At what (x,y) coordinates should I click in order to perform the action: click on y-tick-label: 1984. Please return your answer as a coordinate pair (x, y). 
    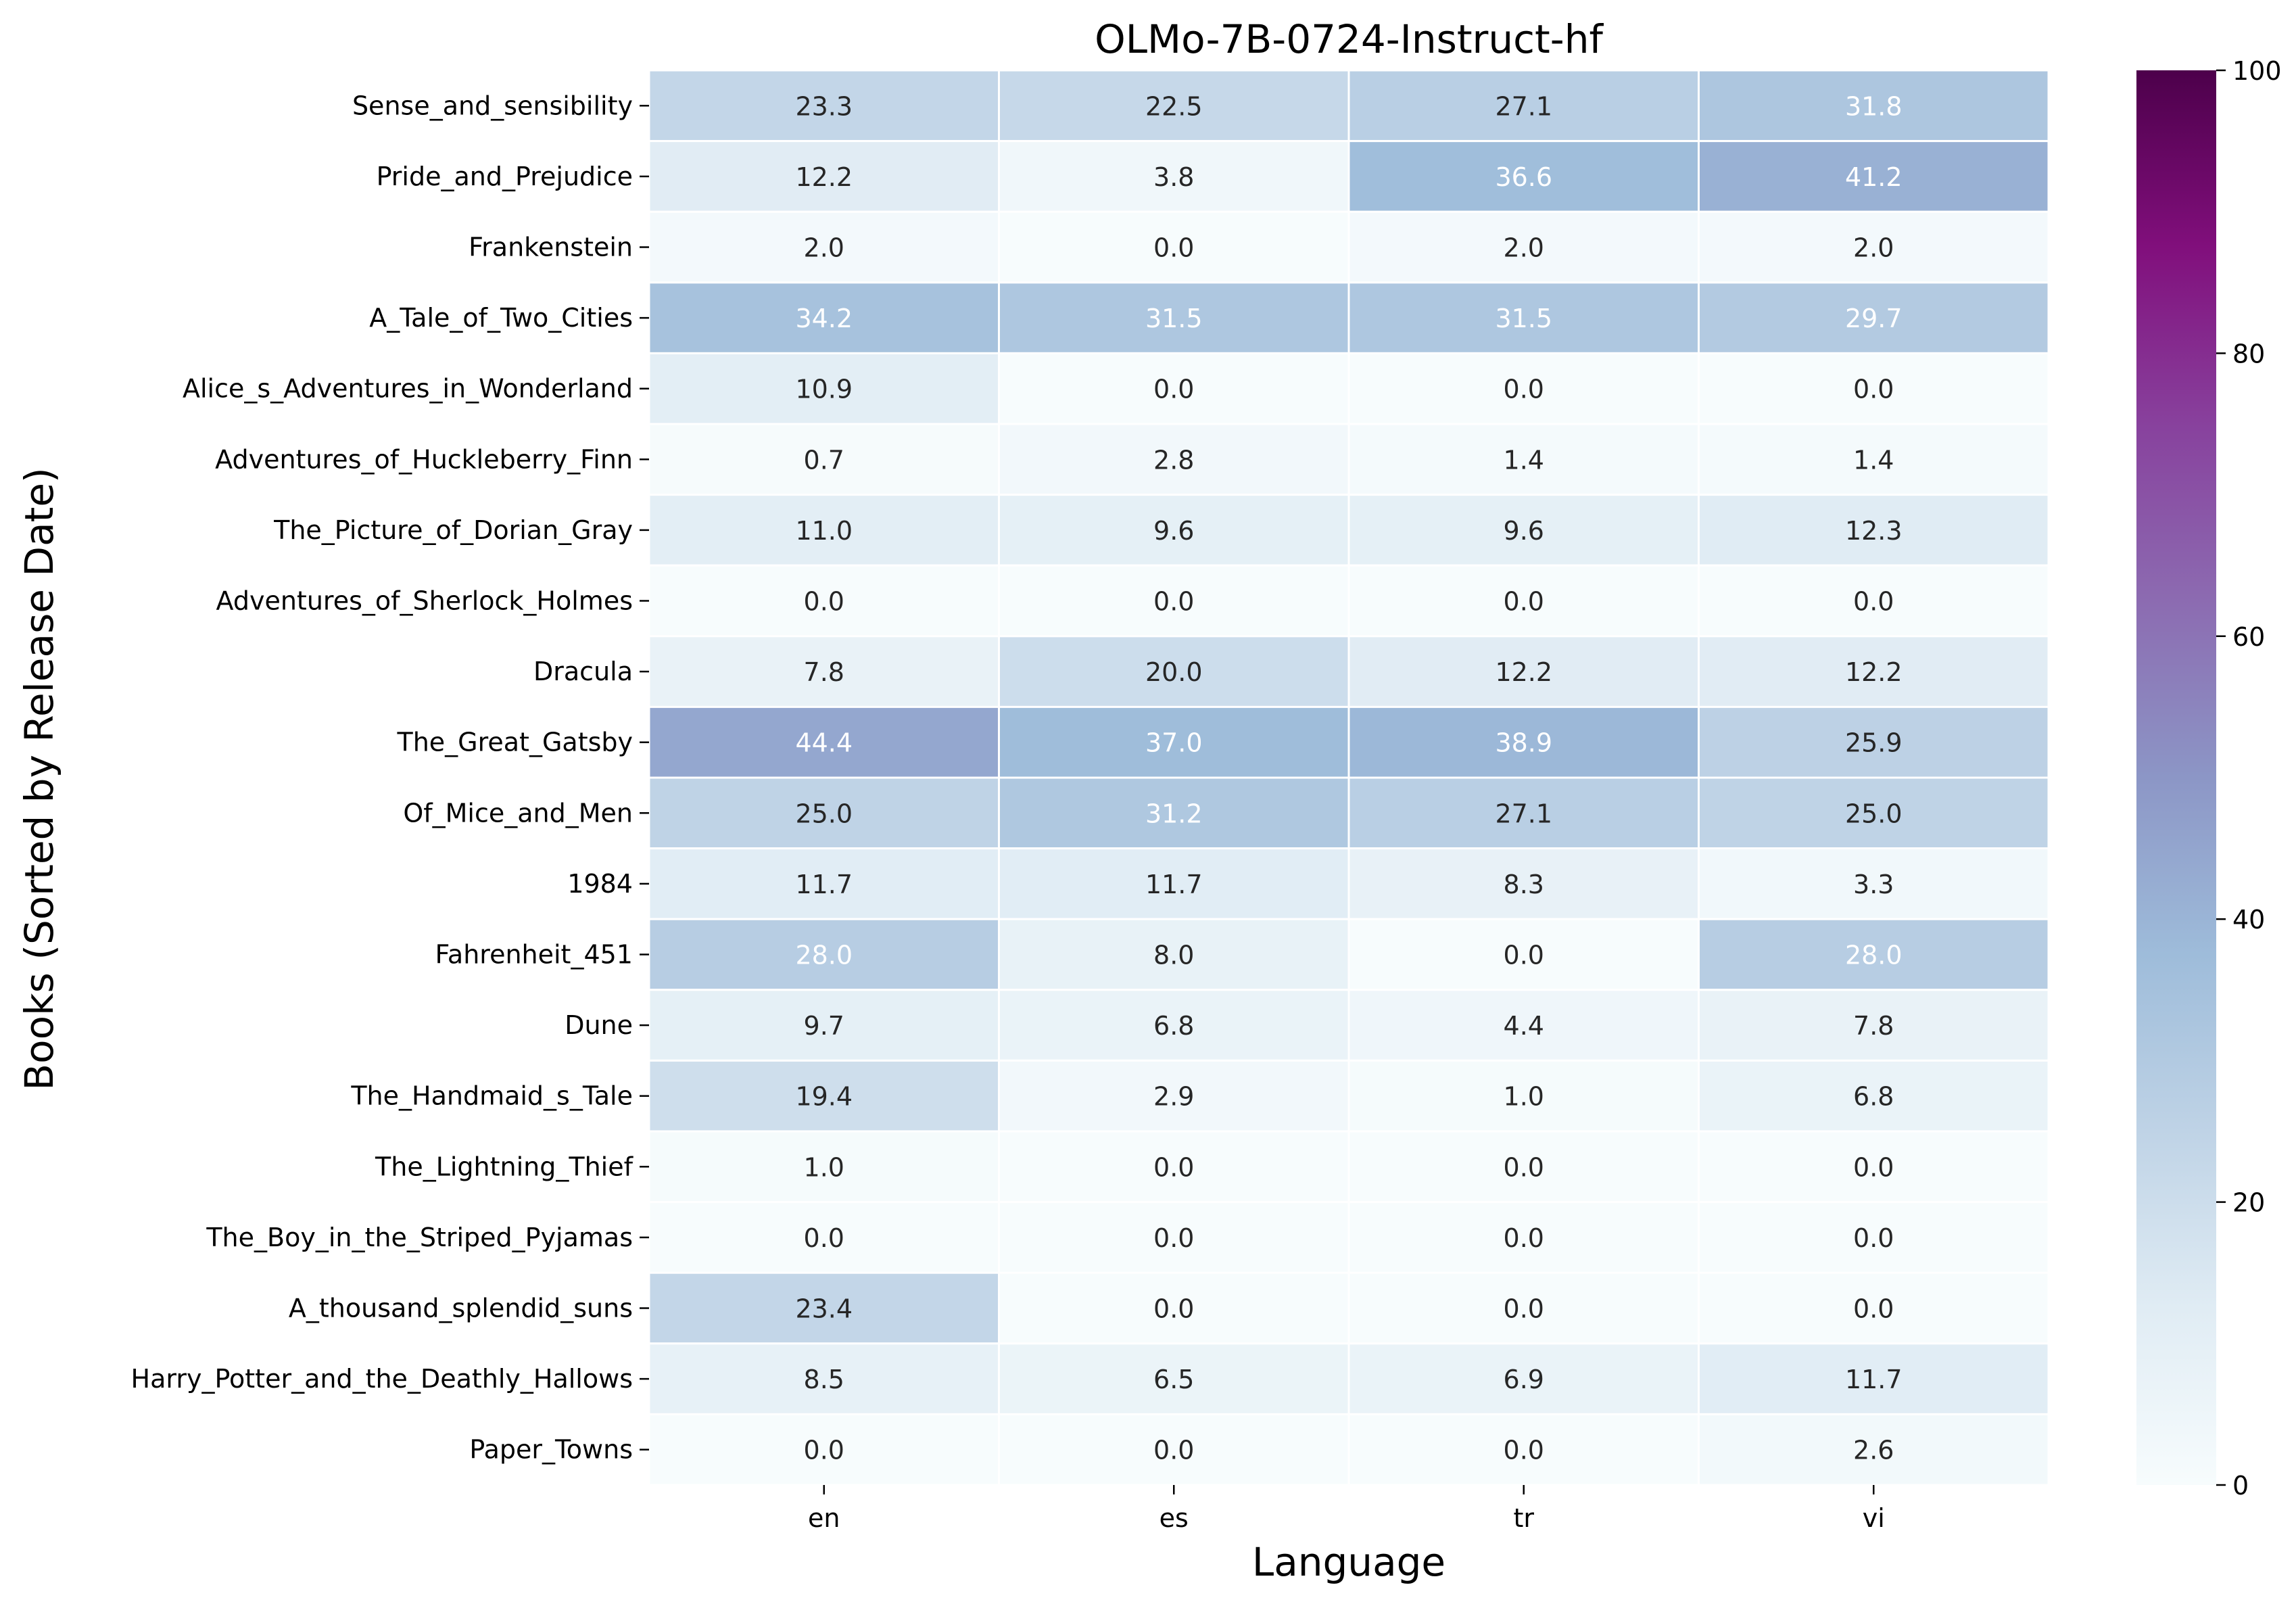
    Looking at the image, I should click on (600, 884).